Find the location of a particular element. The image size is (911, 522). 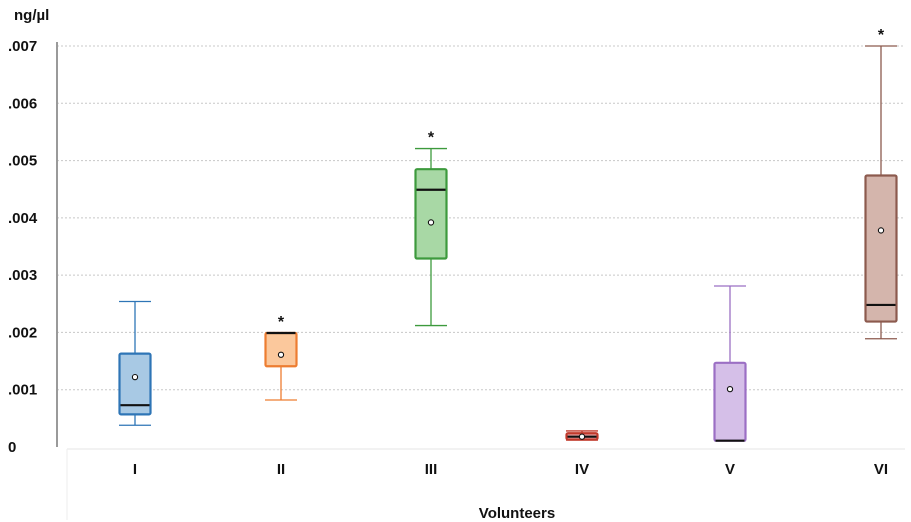

y-axis-title: ng/µl is located at coordinates (31, 15).